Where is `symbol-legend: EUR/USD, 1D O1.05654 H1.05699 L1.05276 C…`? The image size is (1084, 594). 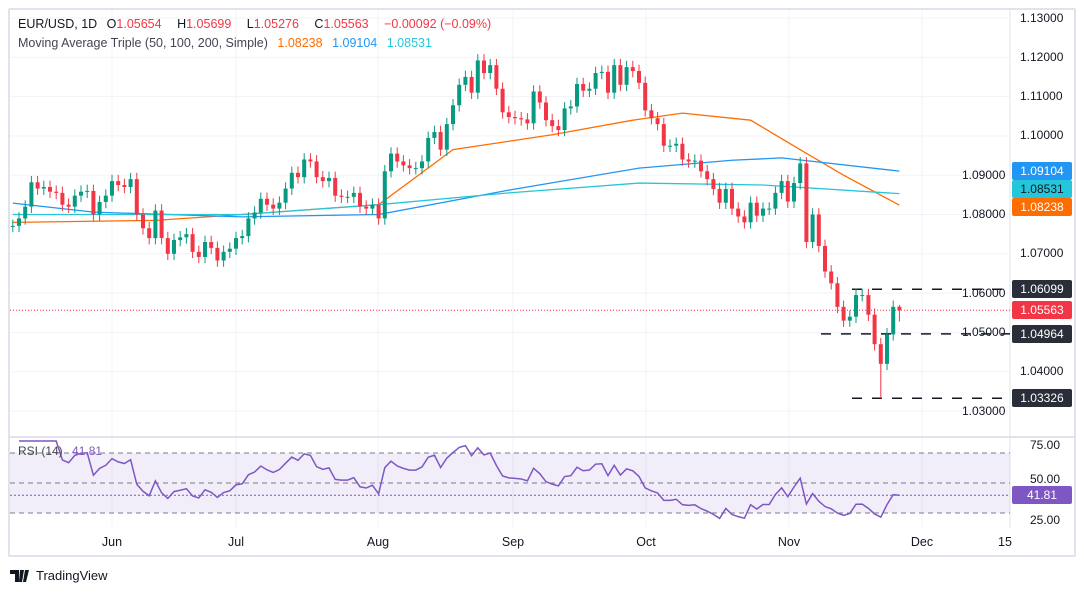
symbol-legend: EUR/USD, 1D O1.05654 H1.05699 L1.05276 C… is located at coordinates (257, 24).